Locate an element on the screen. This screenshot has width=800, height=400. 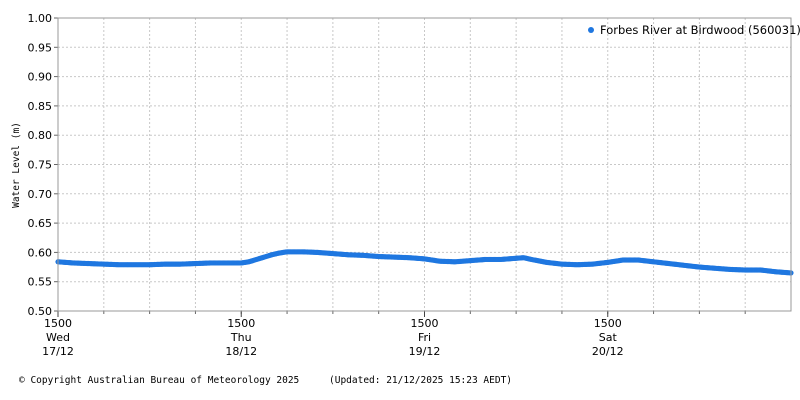
y-tick-label: 0.55 is located at coordinates (40, 282).